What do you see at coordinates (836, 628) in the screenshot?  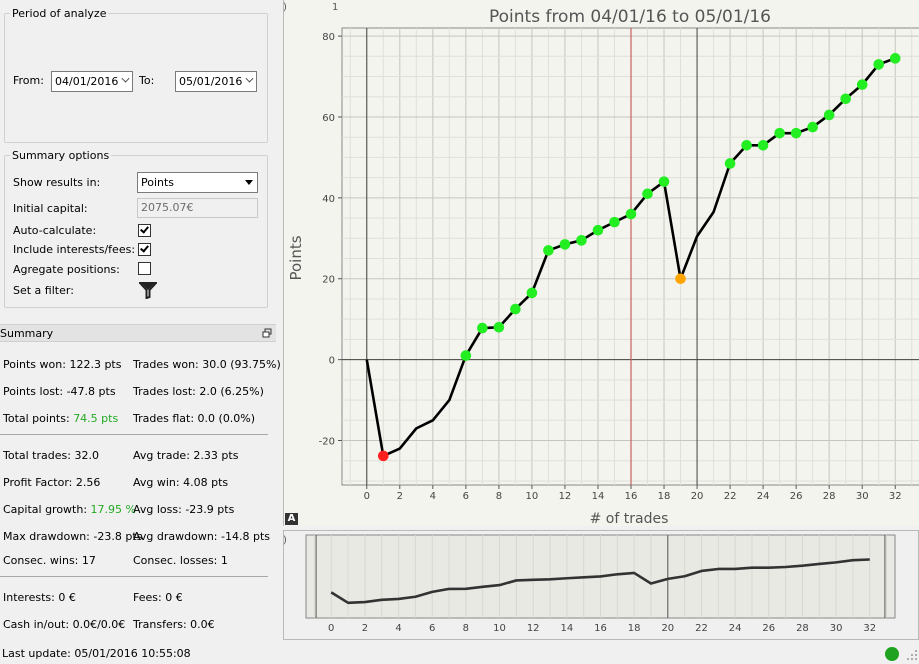 I see `overview-x-tick-label: 30` at bounding box center [836, 628].